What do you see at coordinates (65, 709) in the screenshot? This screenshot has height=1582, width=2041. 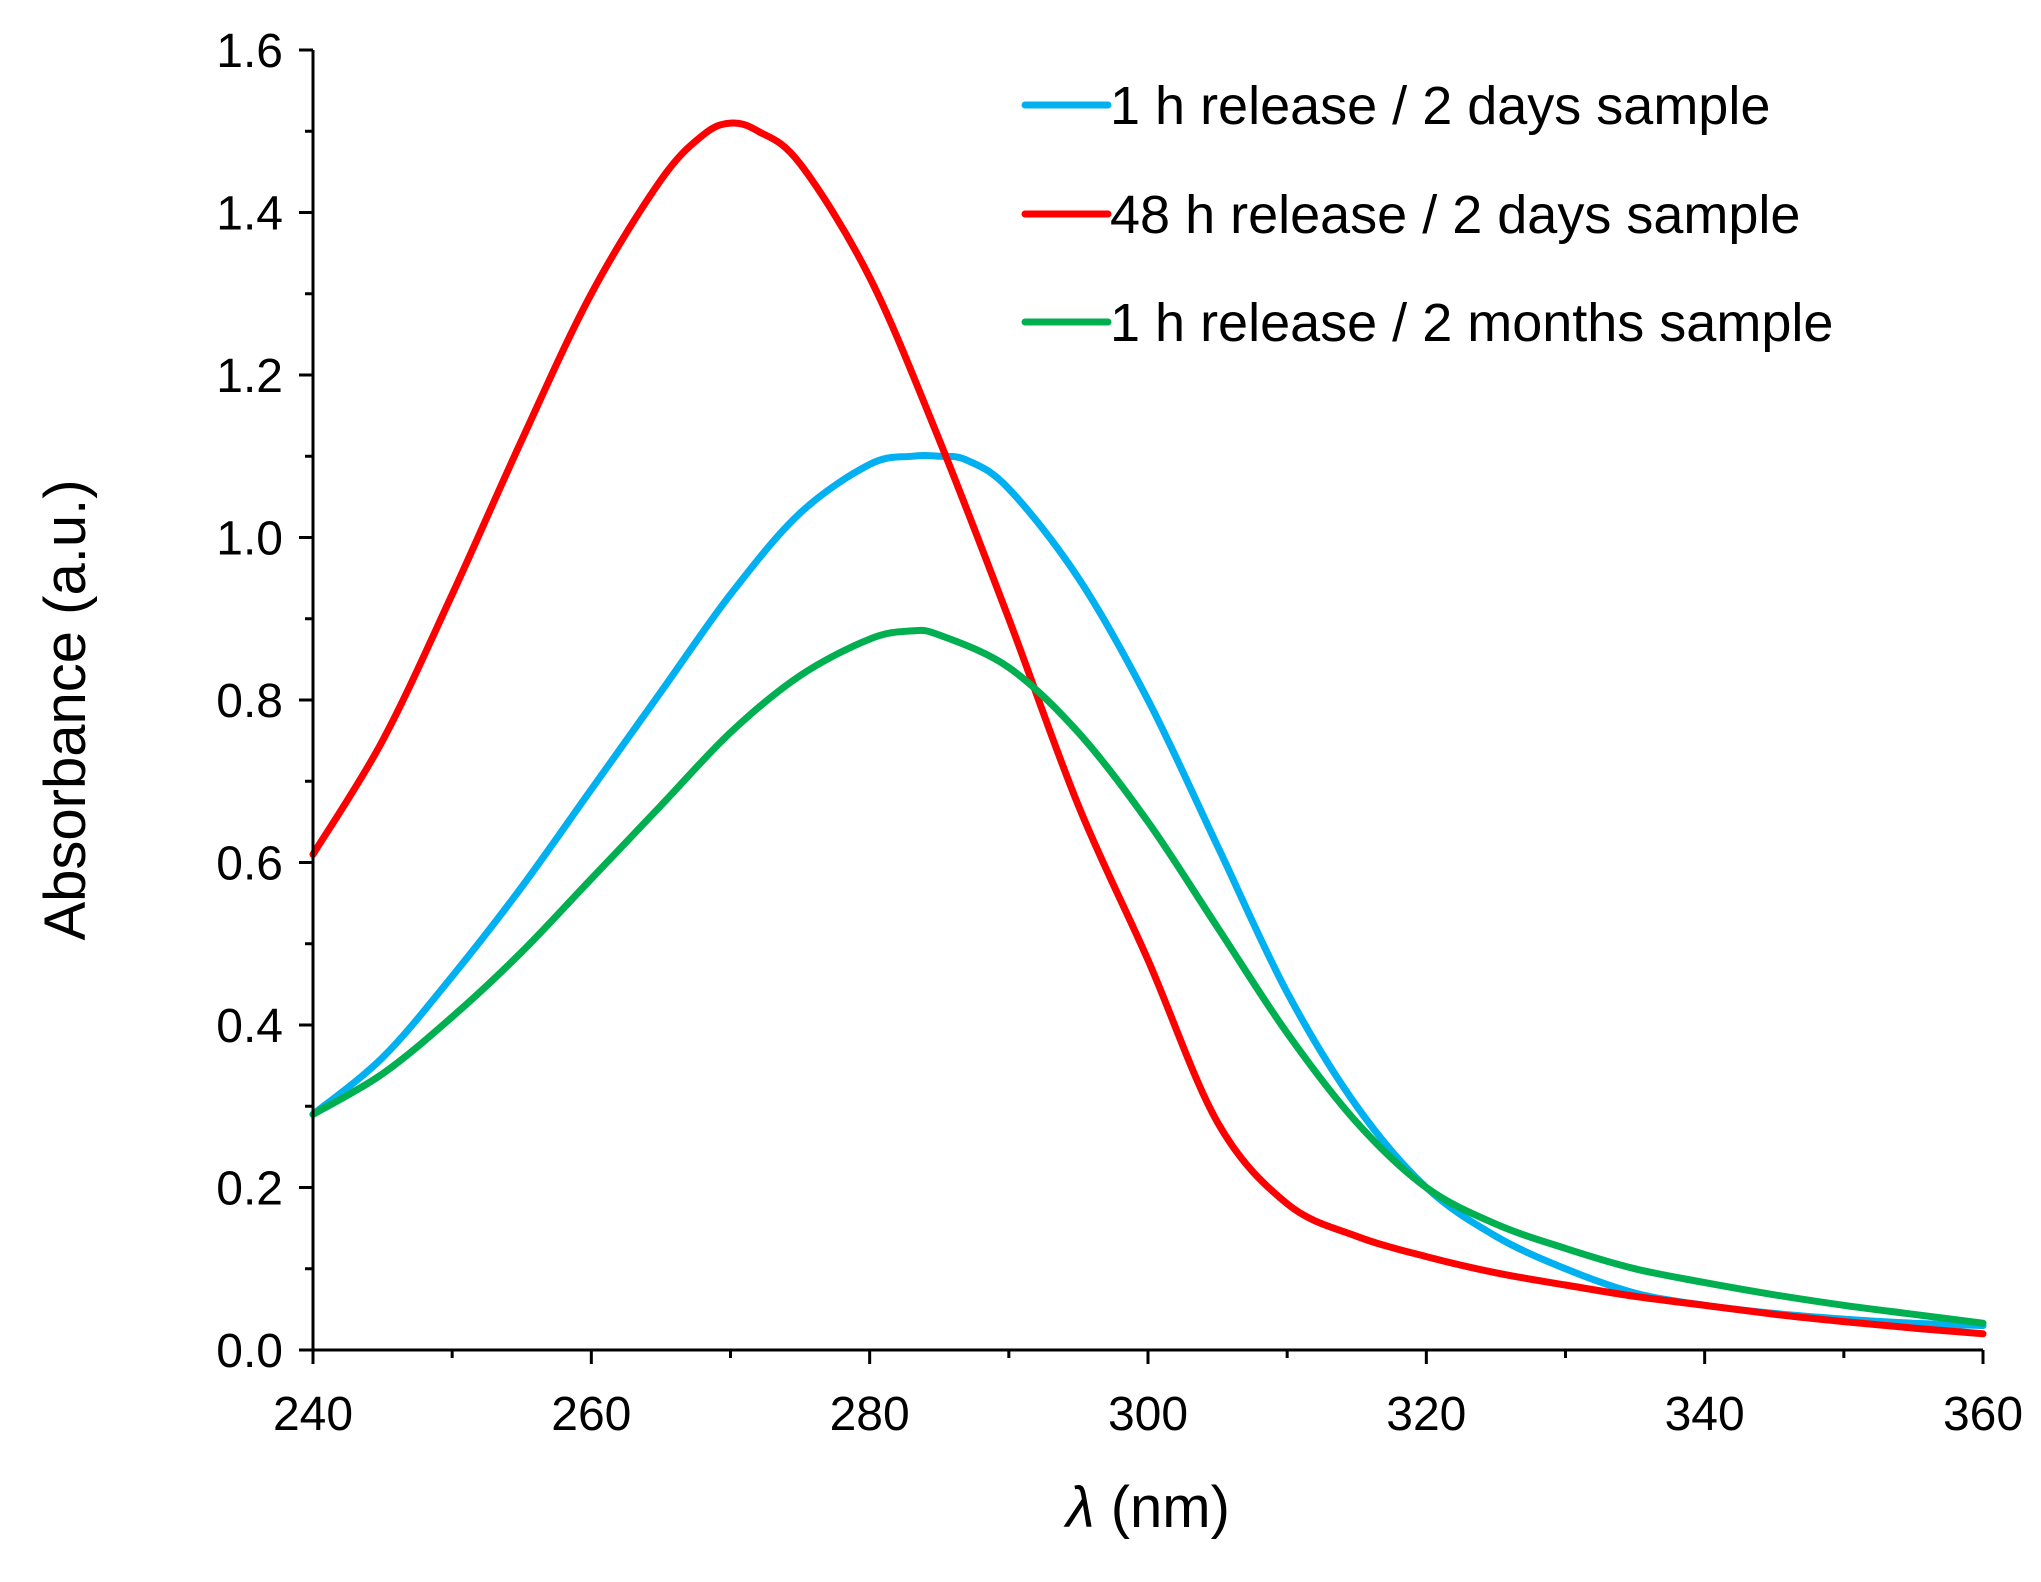 I see `y-axis-title: Absorbance (a.u.)` at bounding box center [65, 709].